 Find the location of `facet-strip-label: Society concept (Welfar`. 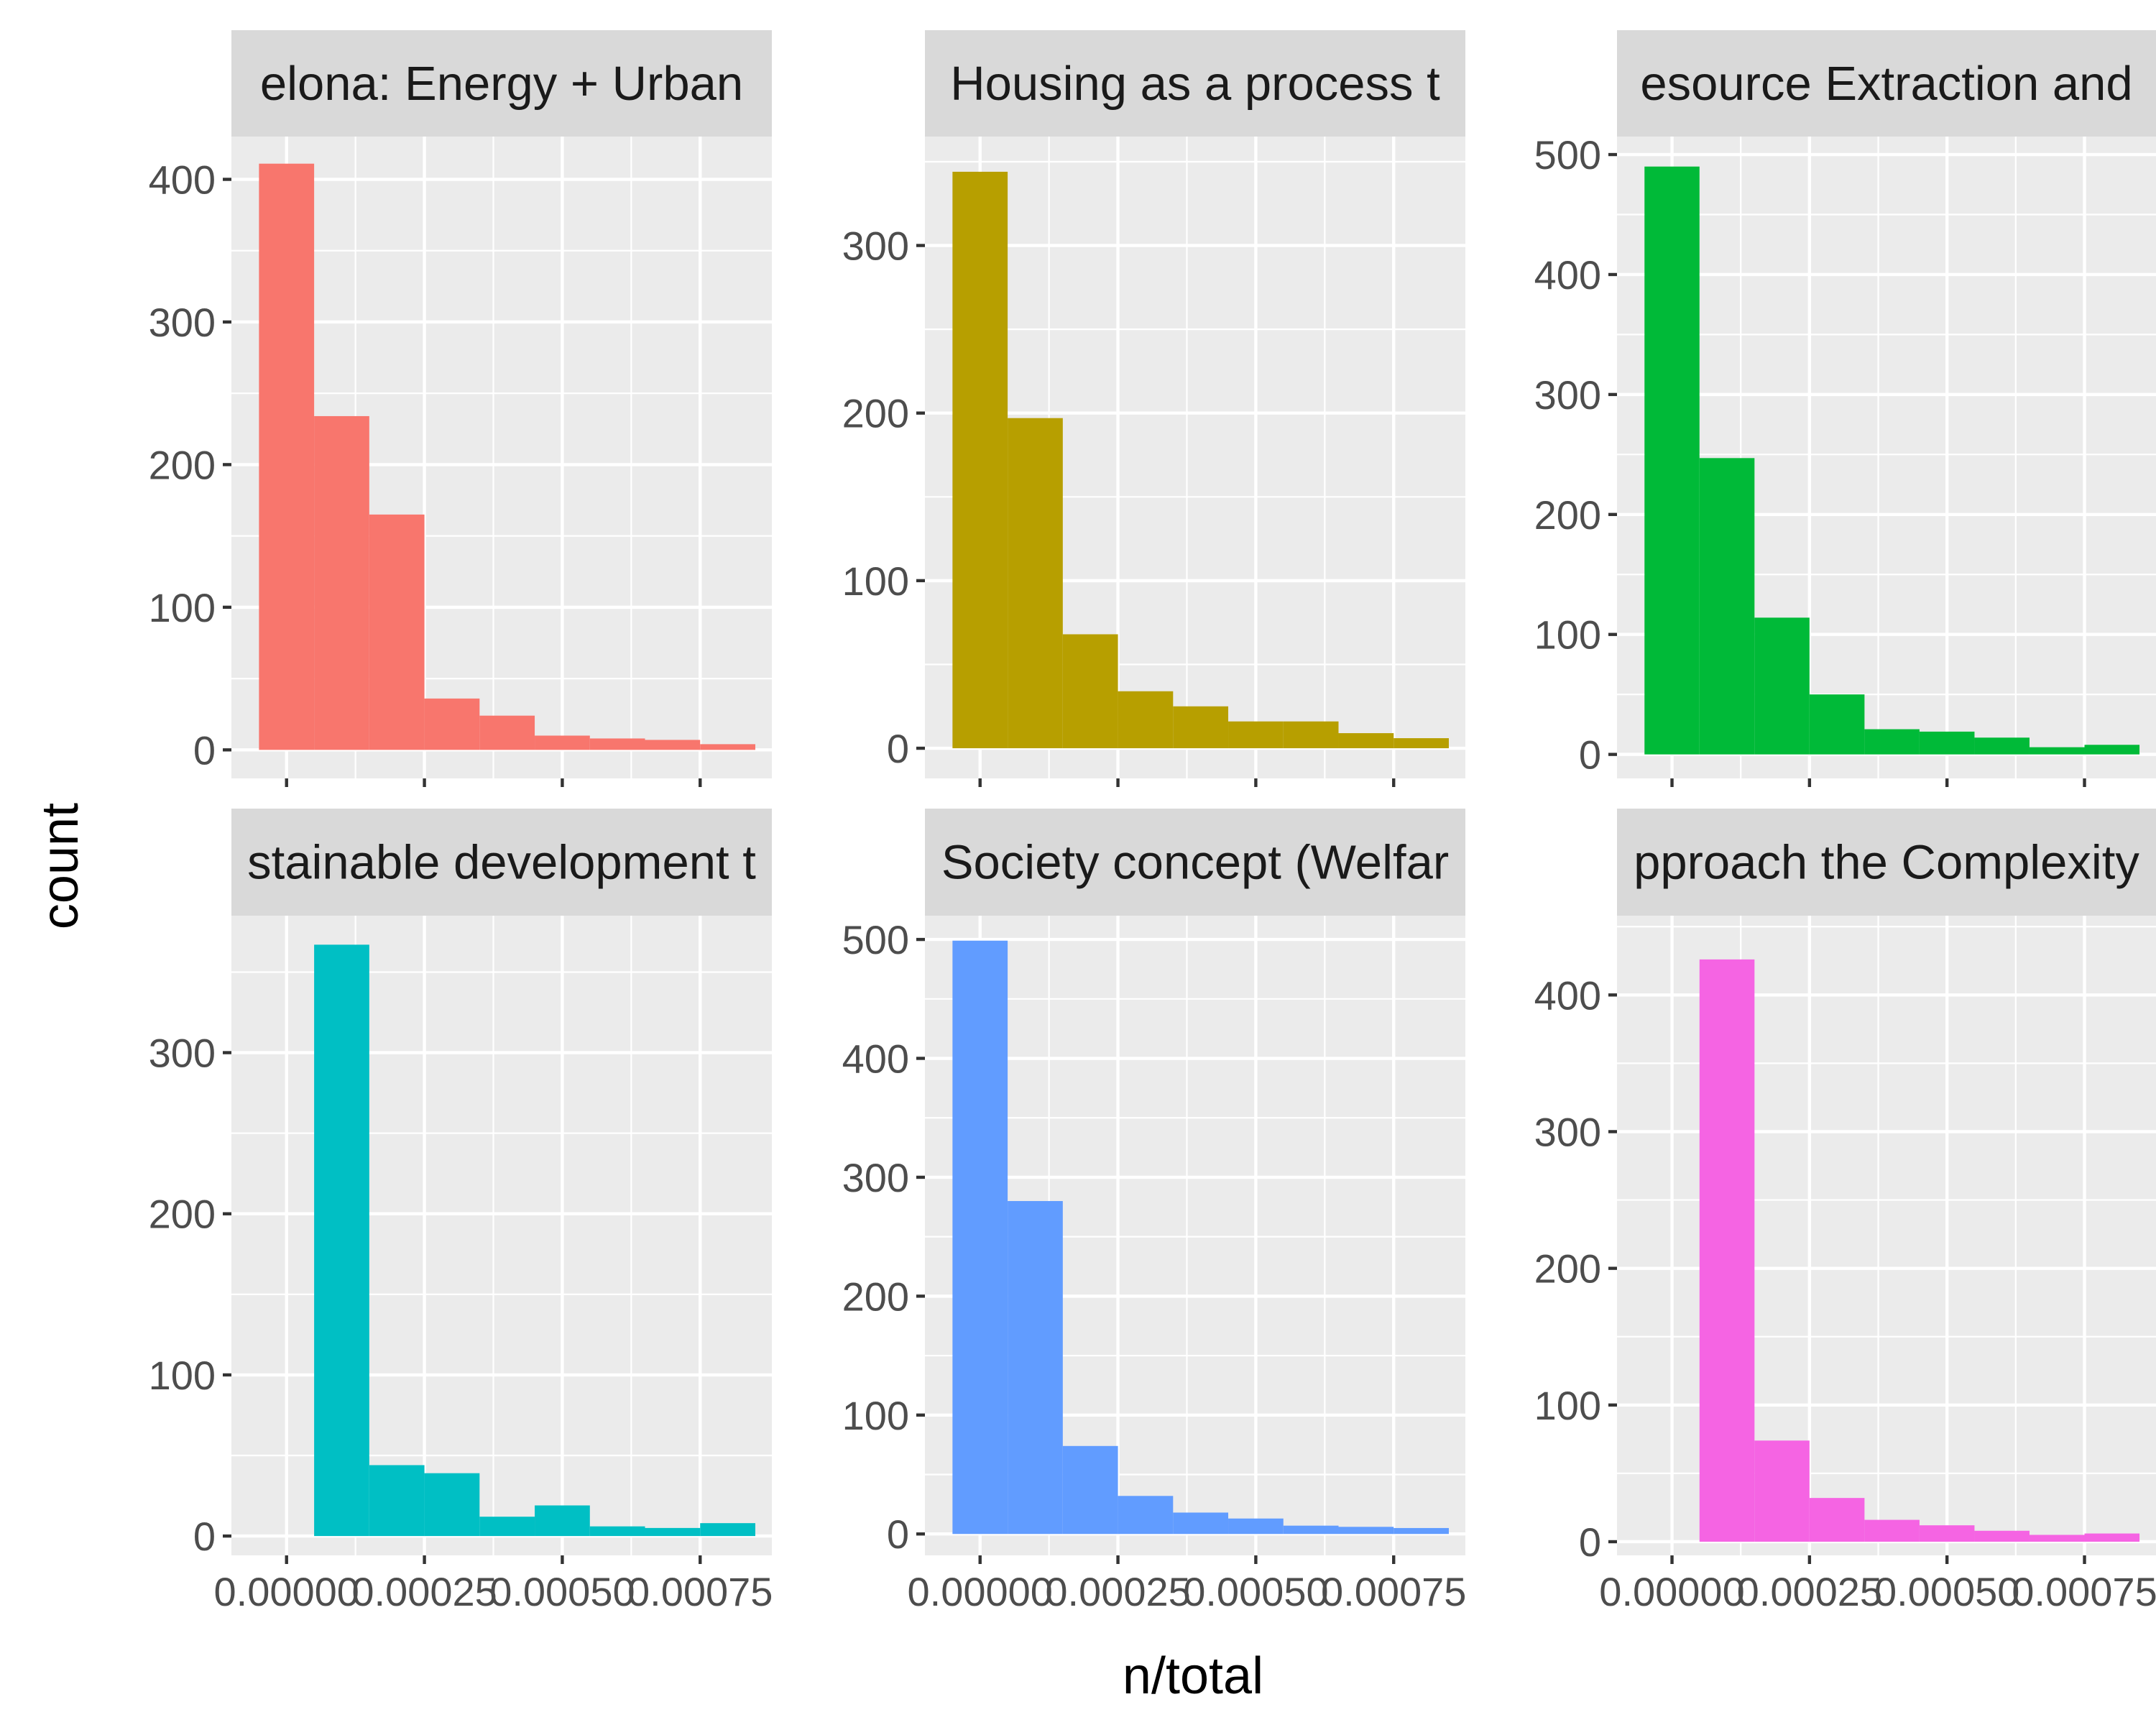

facet-strip-label: Society concept (Welfar is located at coordinates (1195, 863).